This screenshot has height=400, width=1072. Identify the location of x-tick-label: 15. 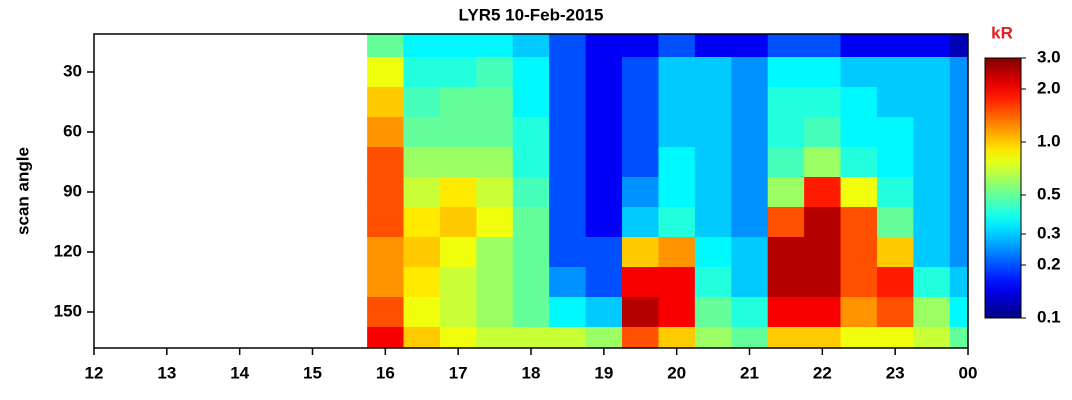
(312, 372).